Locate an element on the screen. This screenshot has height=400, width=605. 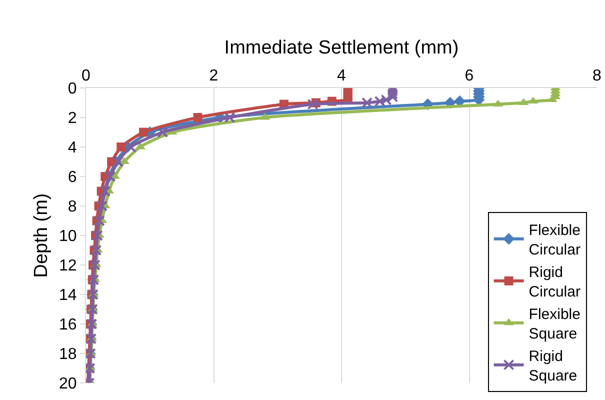
y-tick-label: 12 is located at coordinates (68, 266).